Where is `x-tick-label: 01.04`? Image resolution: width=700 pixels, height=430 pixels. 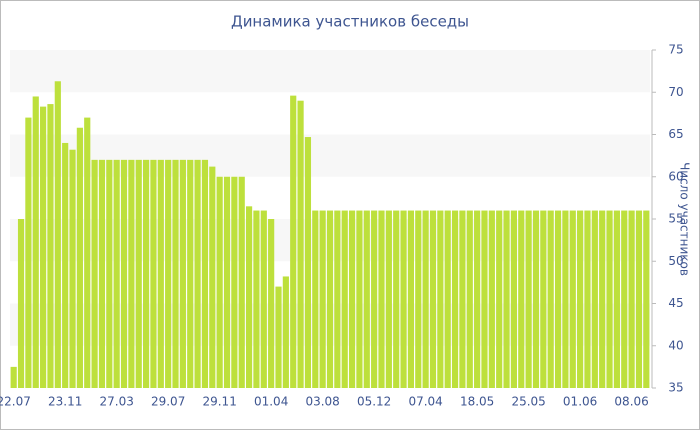 x-tick-label: 01.04 is located at coordinates (271, 402).